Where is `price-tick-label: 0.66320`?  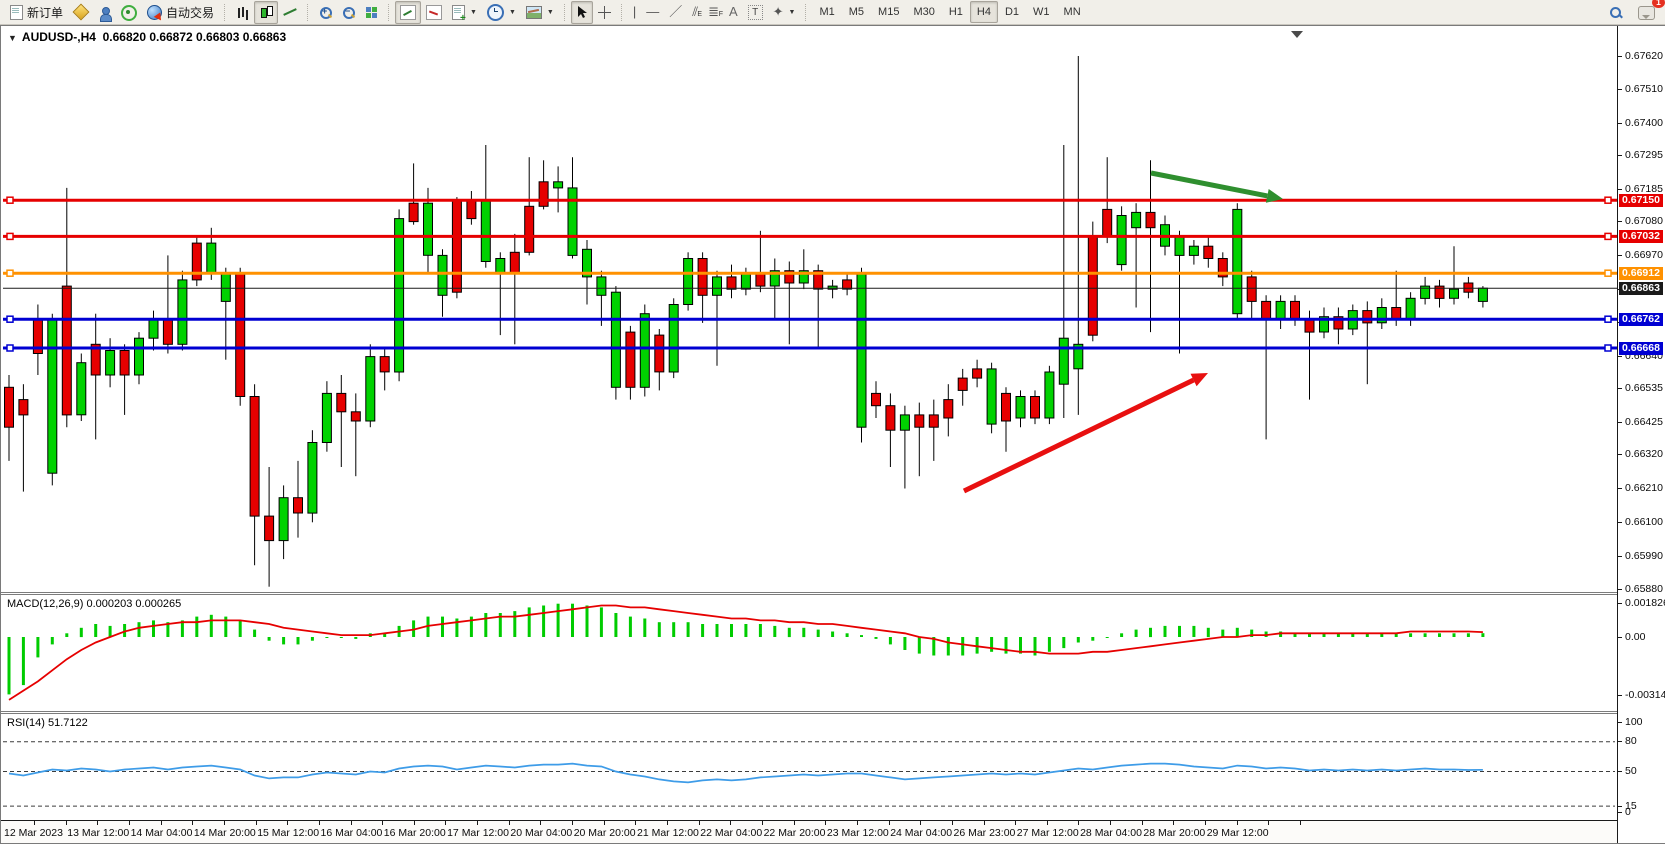 price-tick-label: 0.66320 is located at coordinates (1644, 454).